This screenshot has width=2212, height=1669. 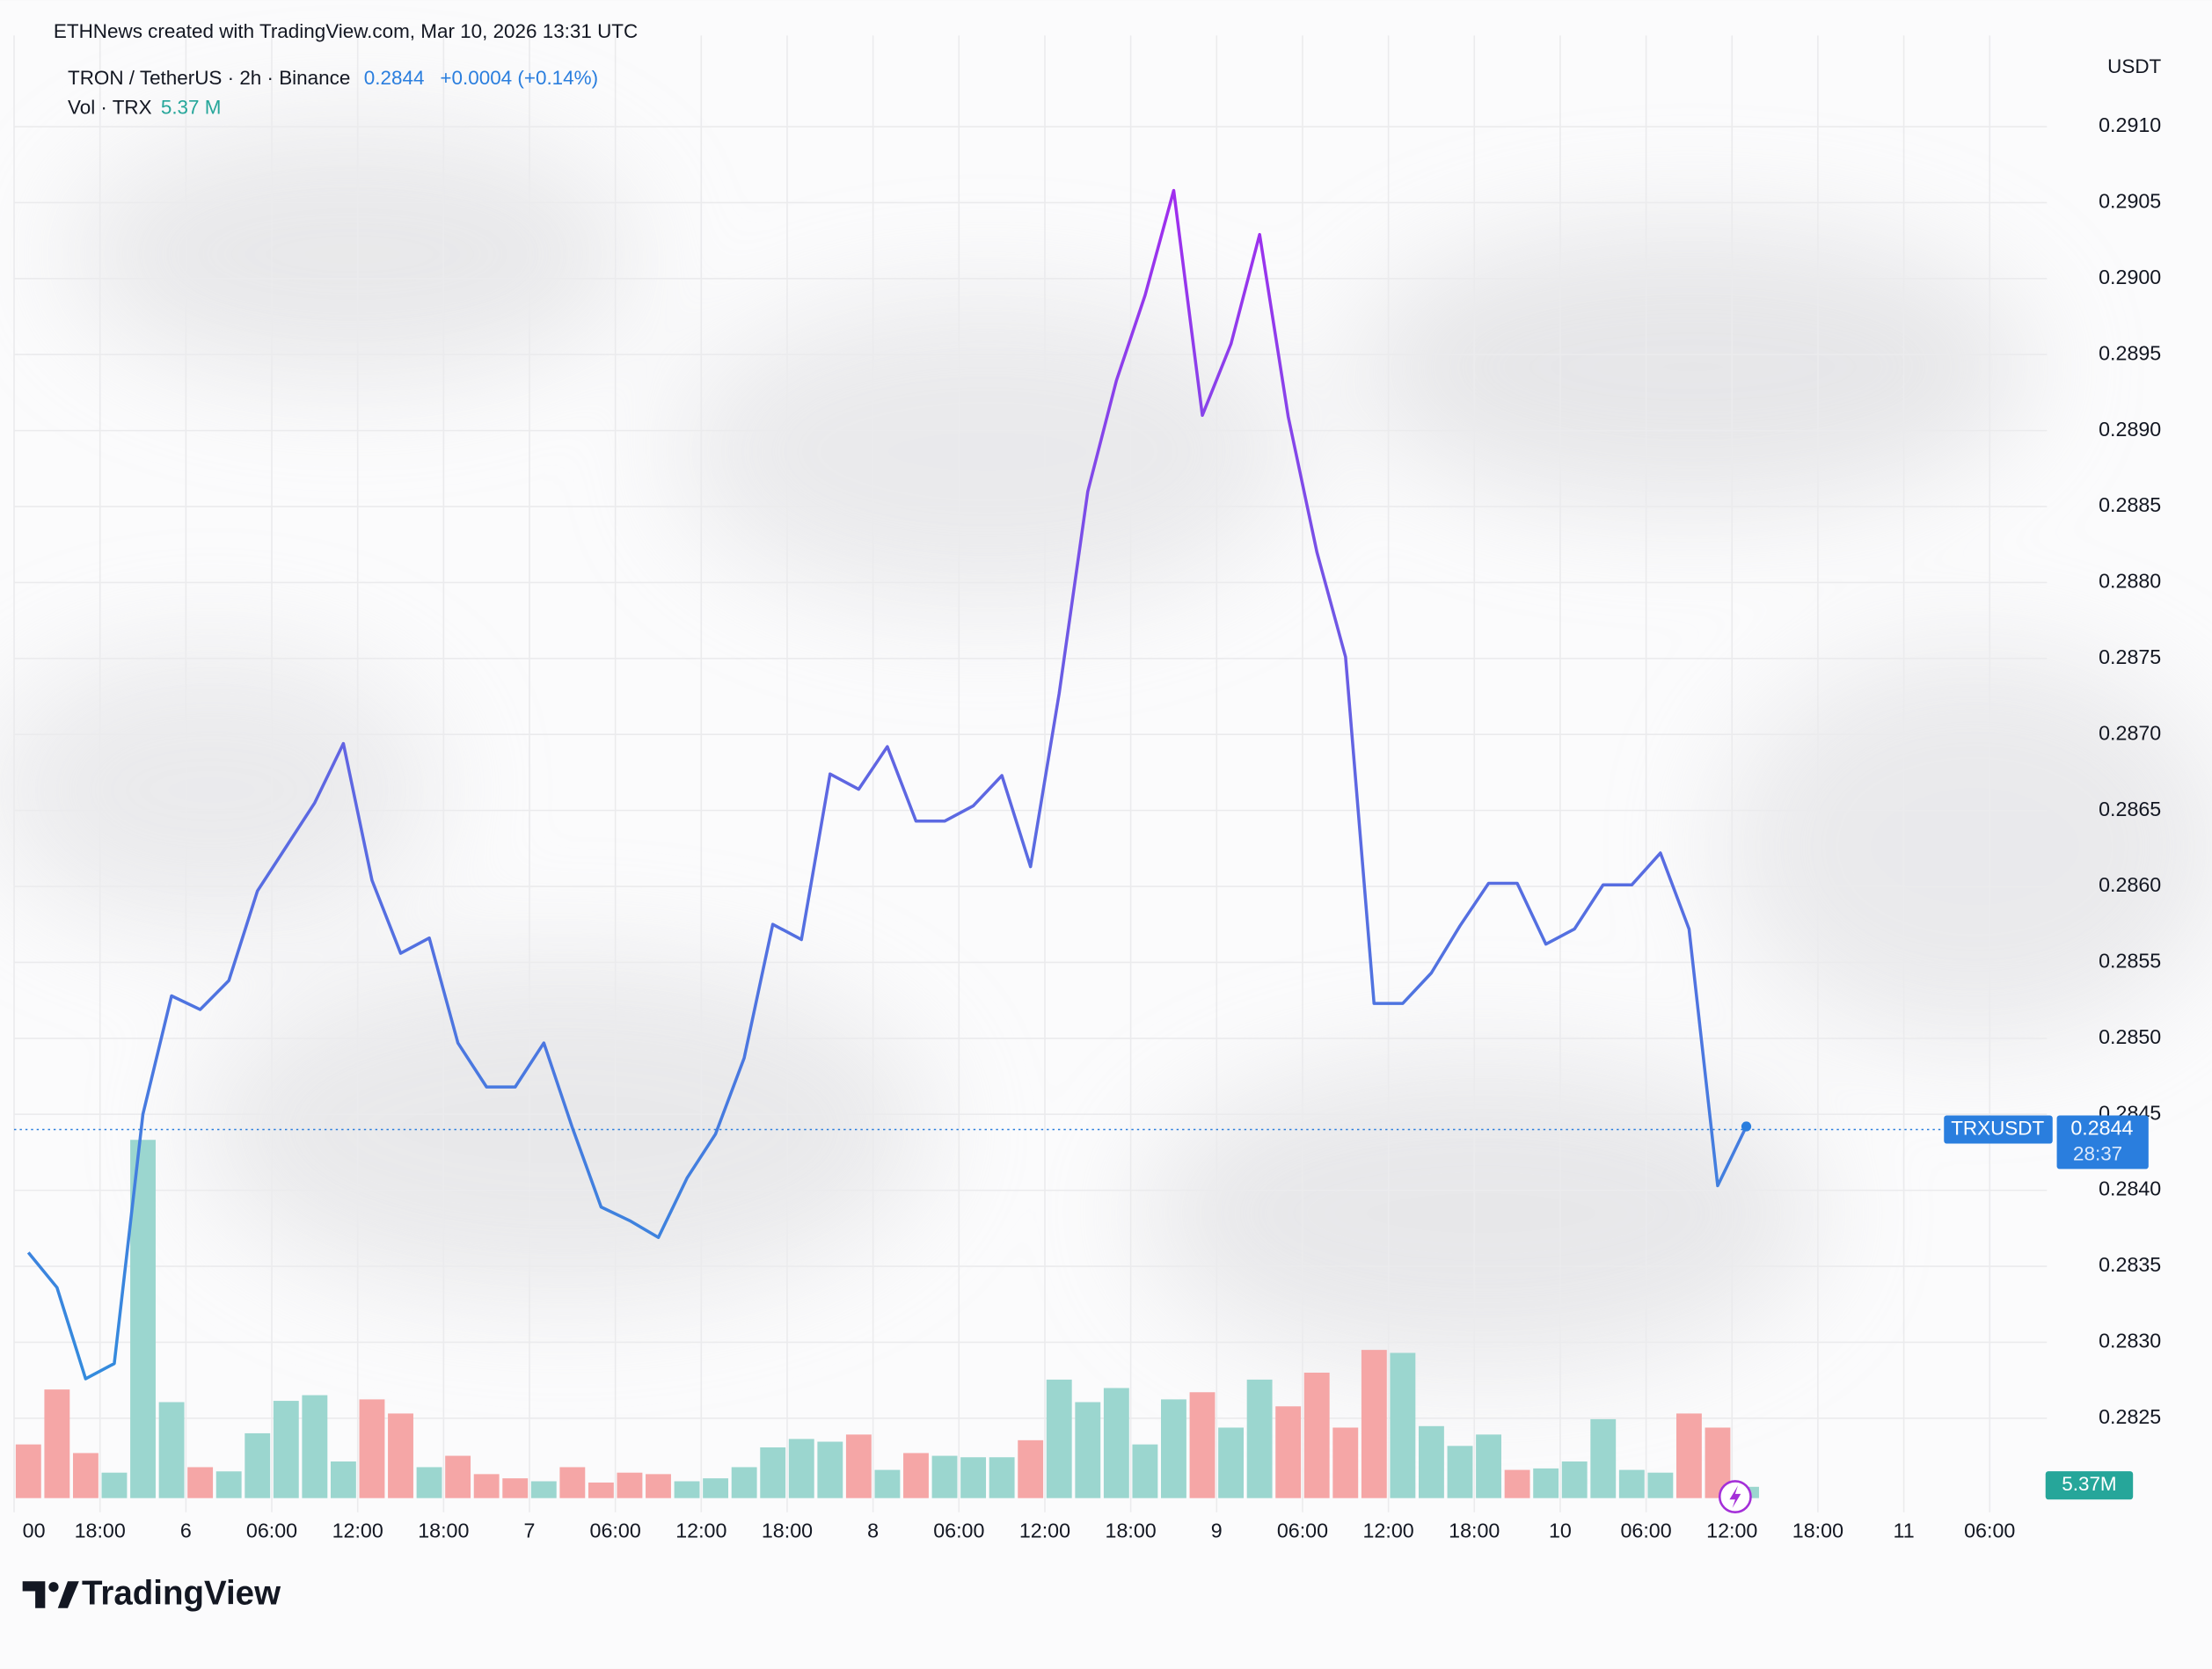 What do you see at coordinates (519, 78) in the screenshot?
I see `legend-change: +0.0004 (+0.14%)` at bounding box center [519, 78].